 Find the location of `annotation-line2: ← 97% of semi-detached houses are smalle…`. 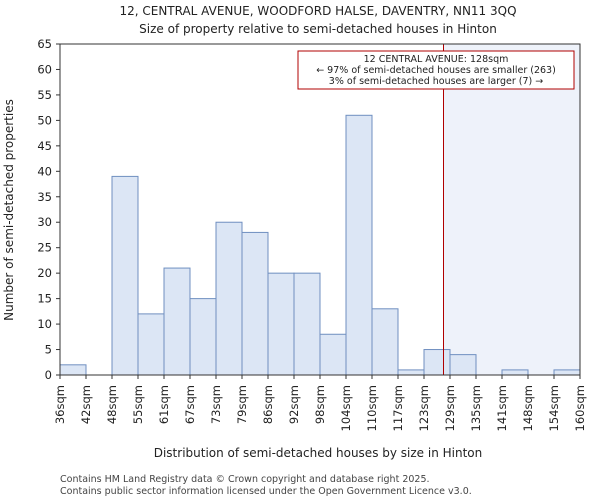

annotation-line2: ← 97% of semi-detached houses are smalle… is located at coordinates (436, 70).